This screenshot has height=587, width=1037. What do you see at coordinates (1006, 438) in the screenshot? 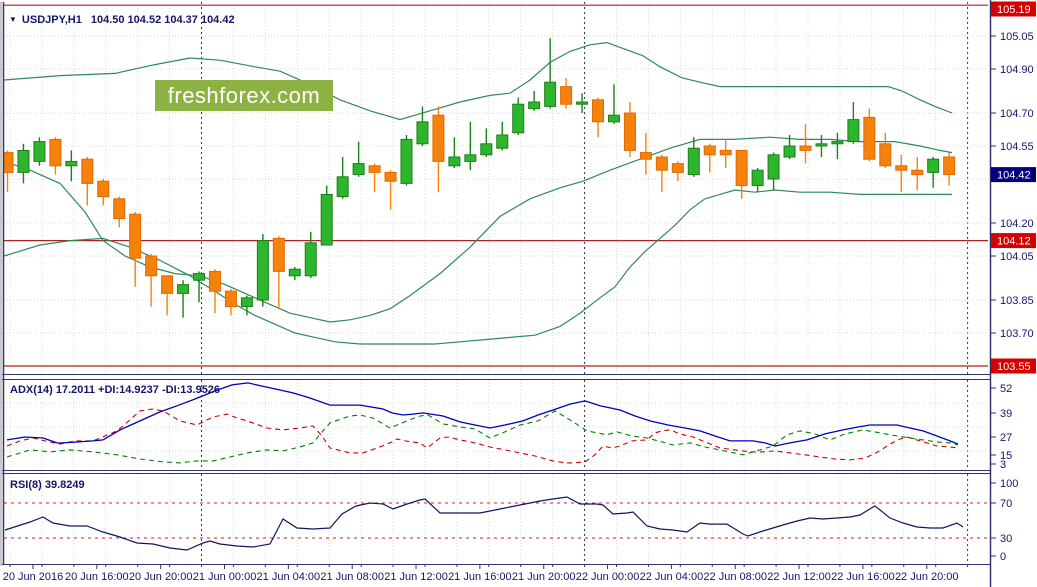
I see `adx-scale-label: 27` at bounding box center [1006, 438].